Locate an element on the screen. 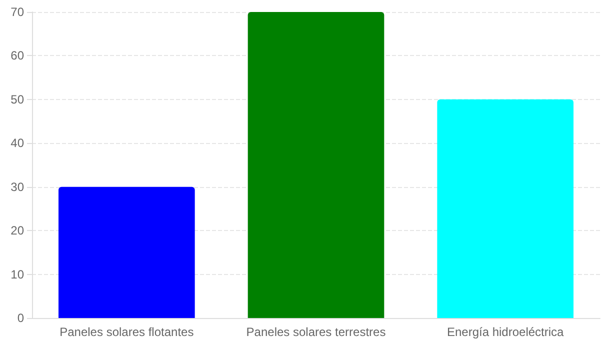 The width and height of the screenshot is (602, 348). x-tick-label: Energía hidroeléctrica is located at coordinates (505, 332).